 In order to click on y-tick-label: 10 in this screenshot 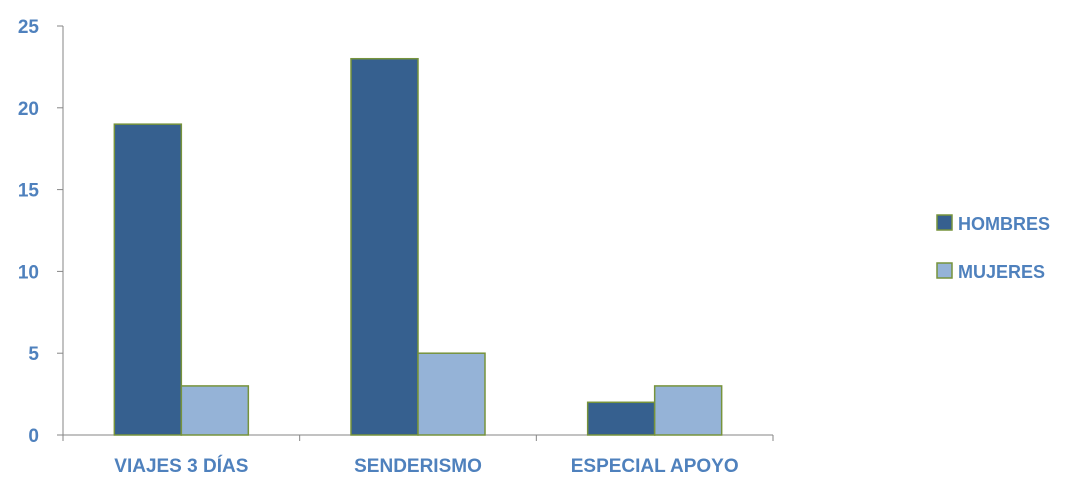, I will do `click(28, 272)`.